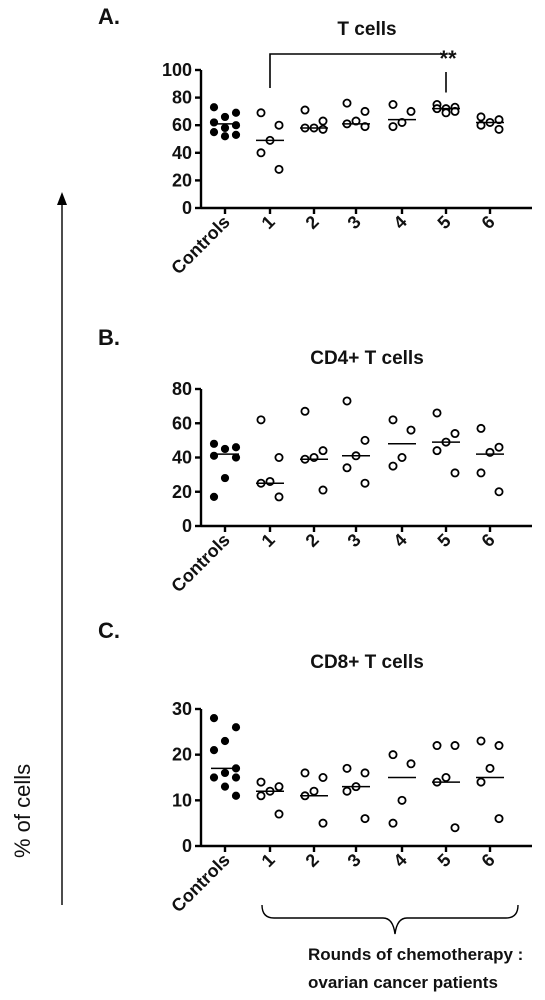 The image size is (545, 1000). What do you see at coordinates (182, 423) in the screenshot?
I see `y-tick-label: 60` at bounding box center [182, 423].